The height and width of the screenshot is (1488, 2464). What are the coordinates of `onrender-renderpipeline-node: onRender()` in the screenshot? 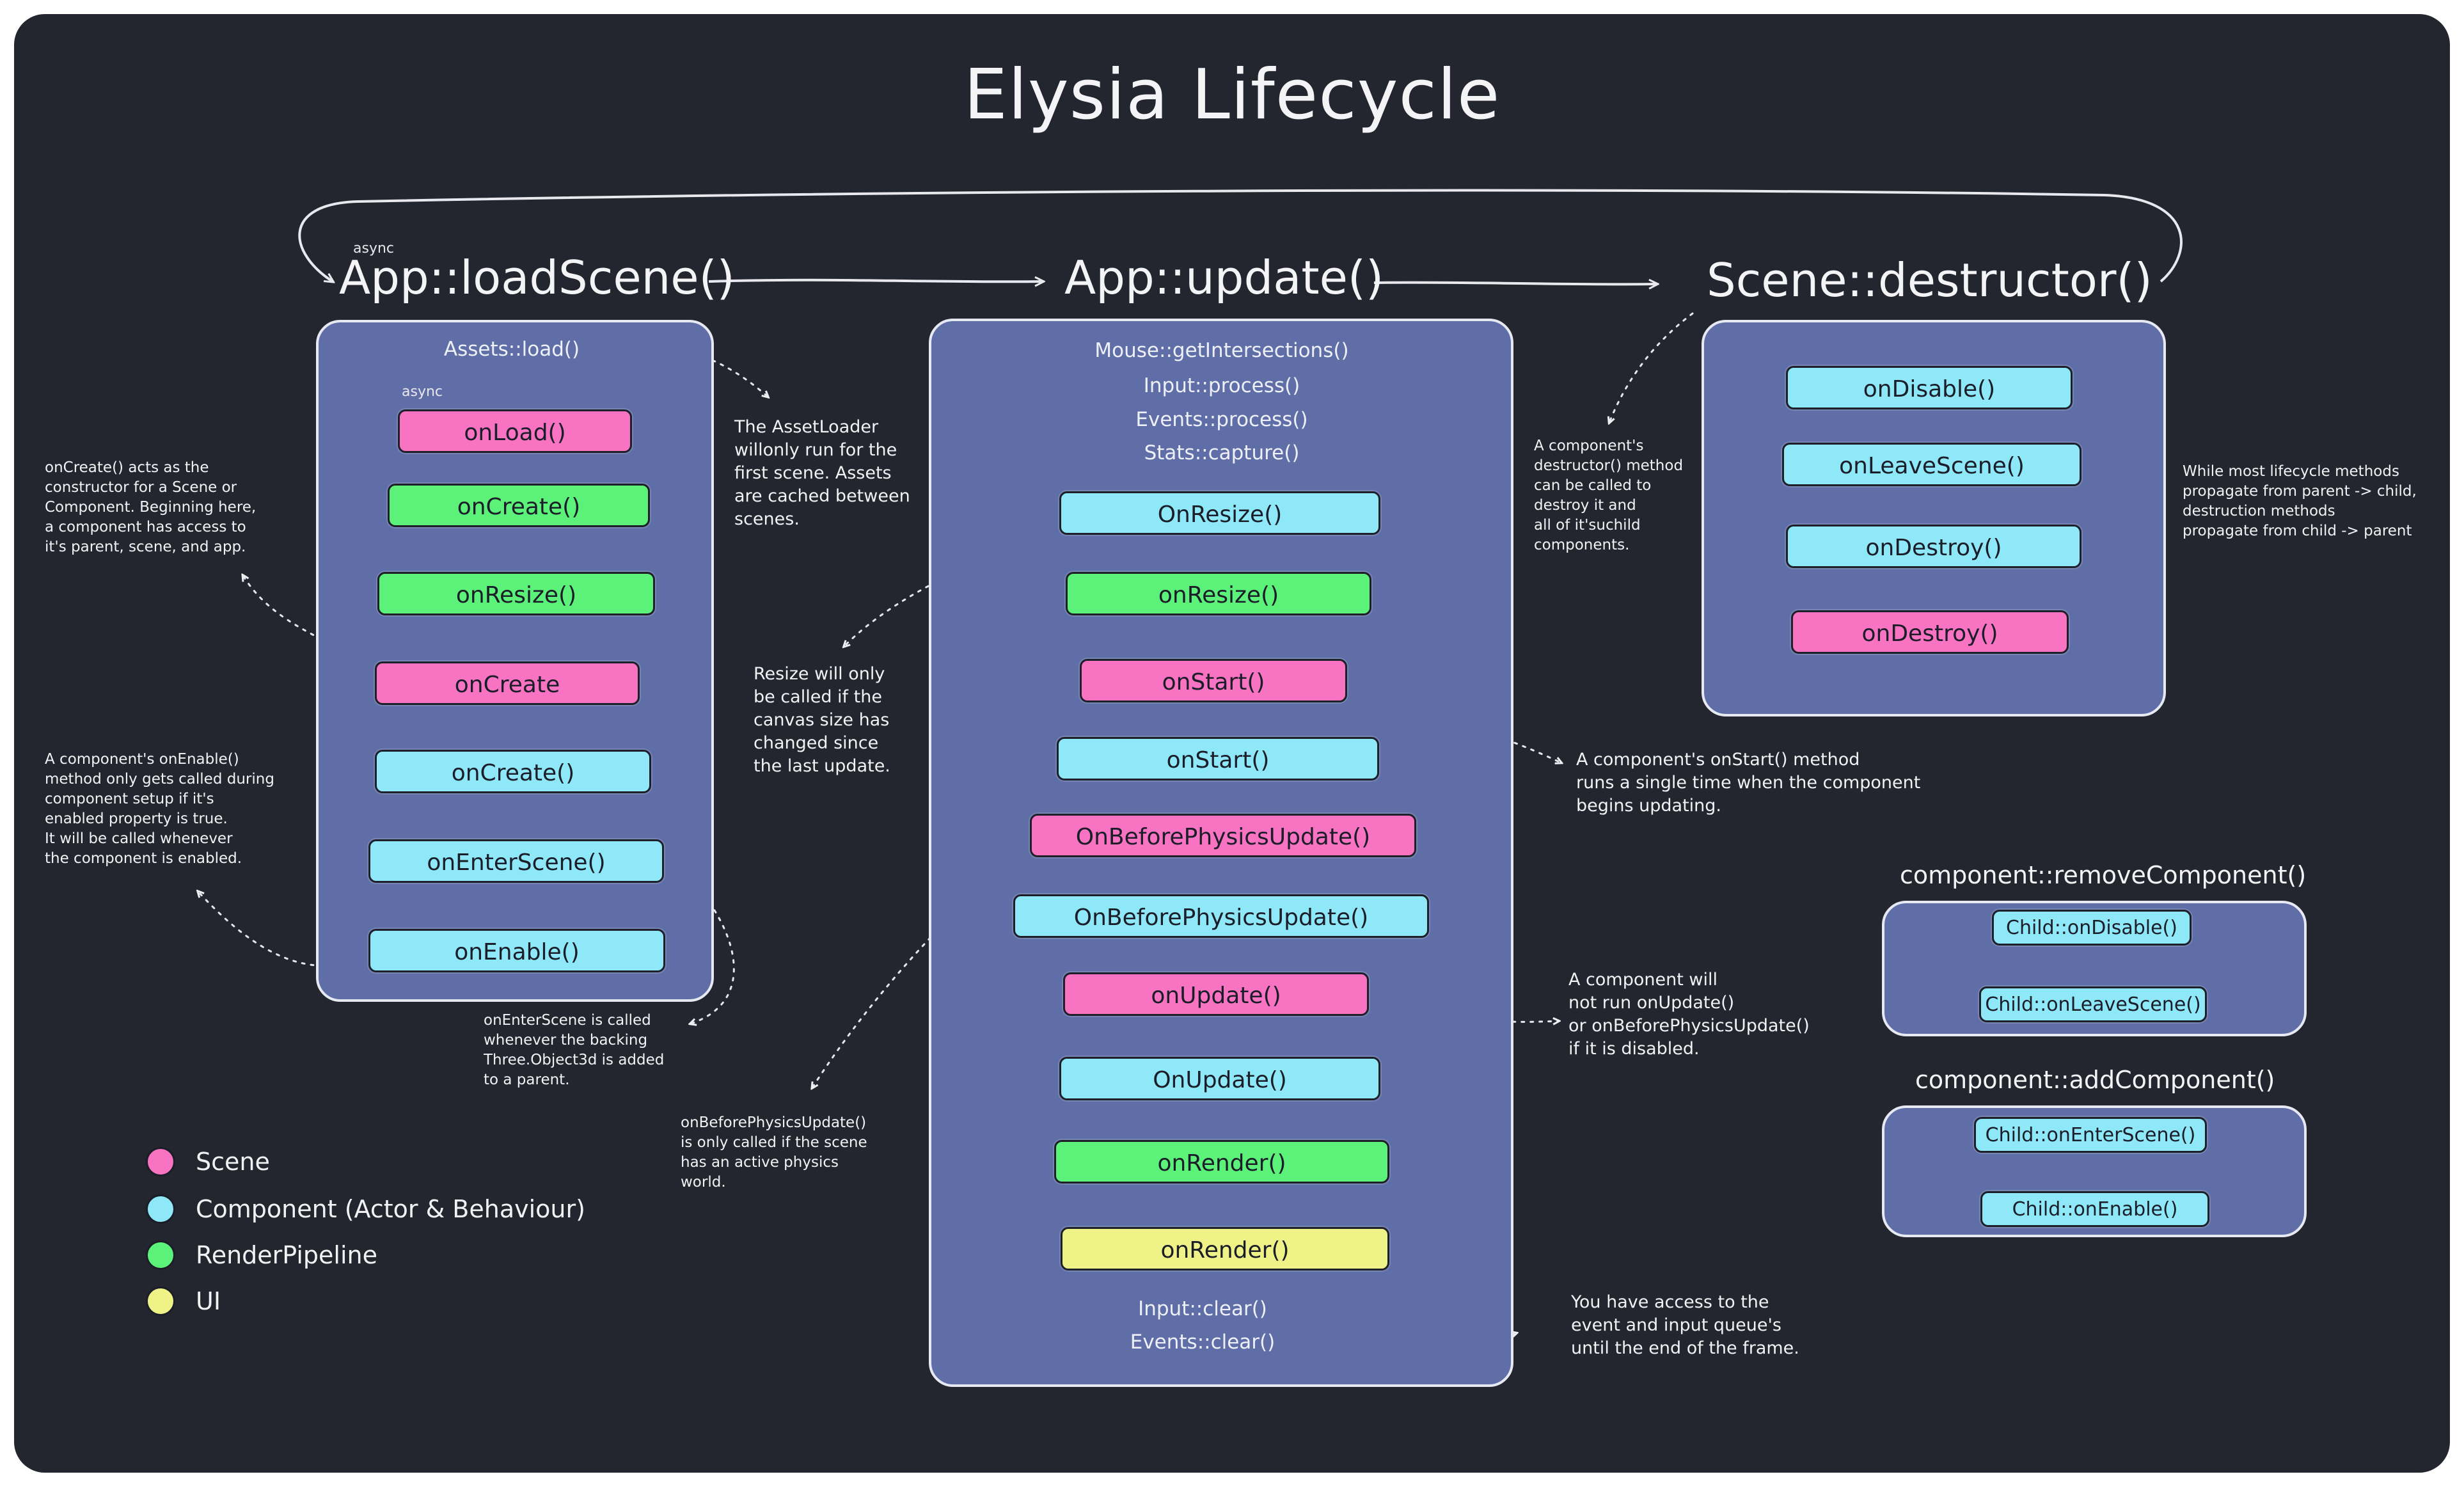 It's located at (1221, 1161).